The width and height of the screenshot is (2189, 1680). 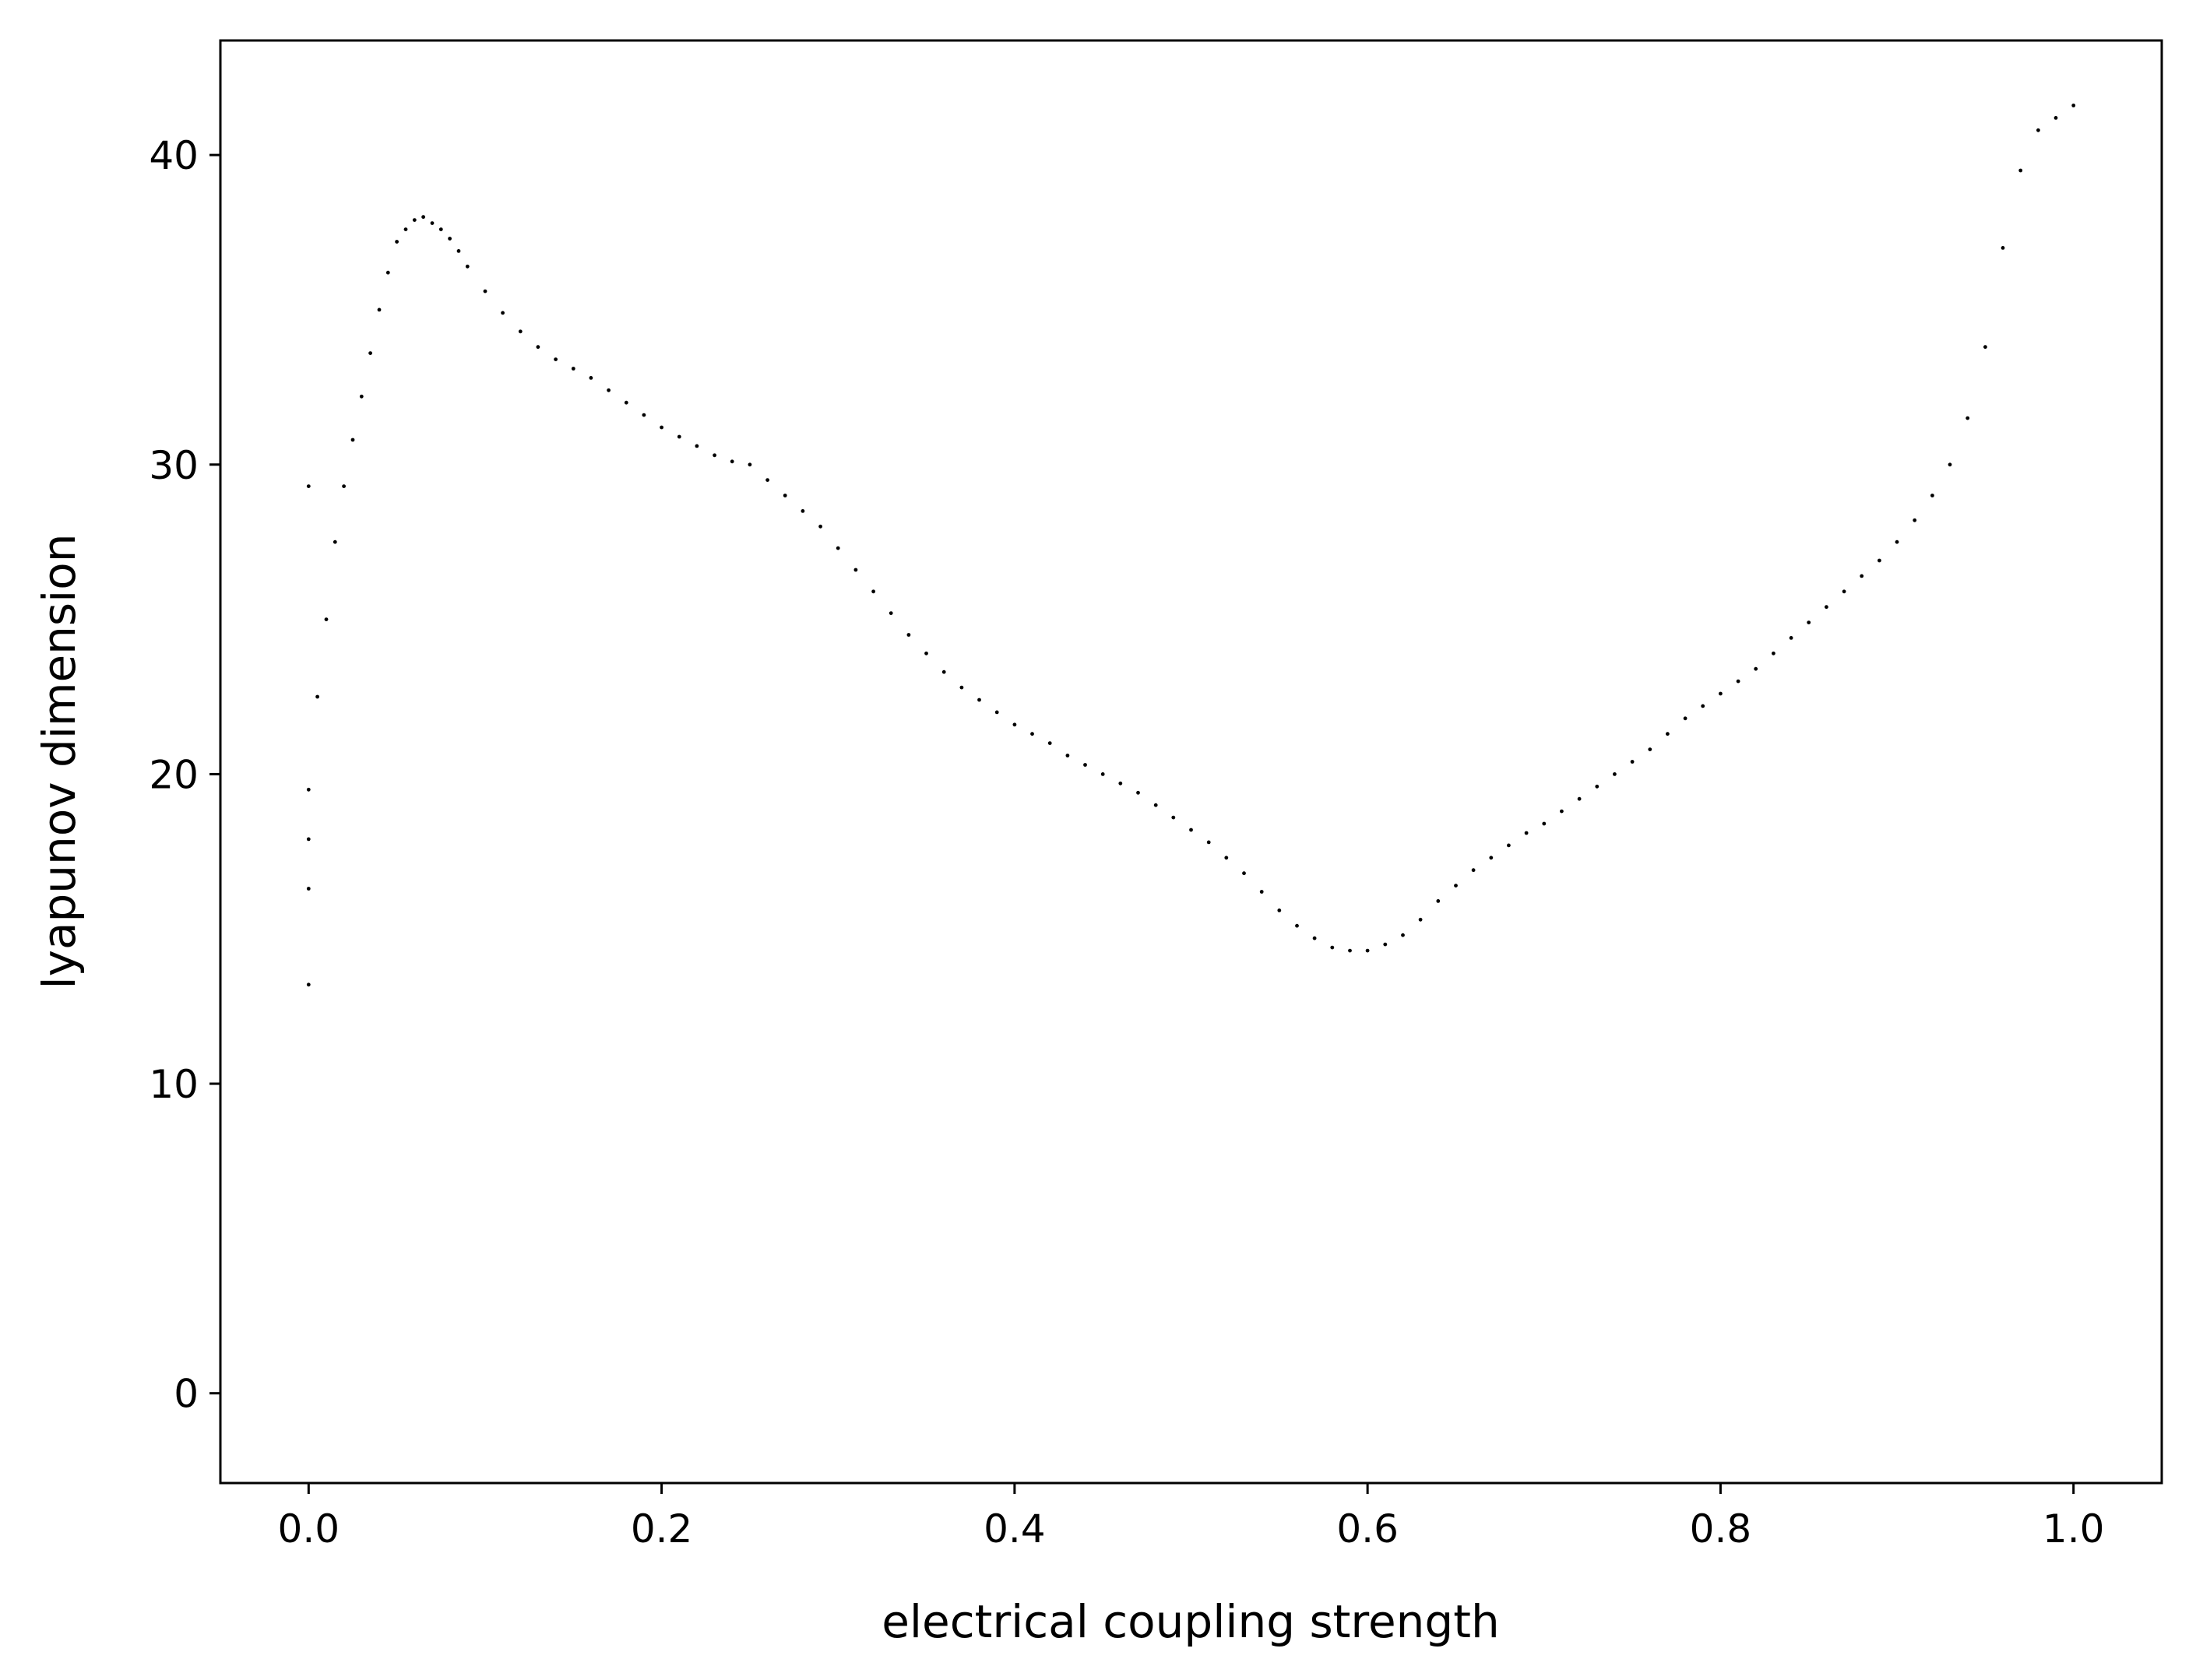 What do you see at coordinates (174, 775) in the screenshot?
I see `y-tick-label: 20` at bounding box center [174, 775].